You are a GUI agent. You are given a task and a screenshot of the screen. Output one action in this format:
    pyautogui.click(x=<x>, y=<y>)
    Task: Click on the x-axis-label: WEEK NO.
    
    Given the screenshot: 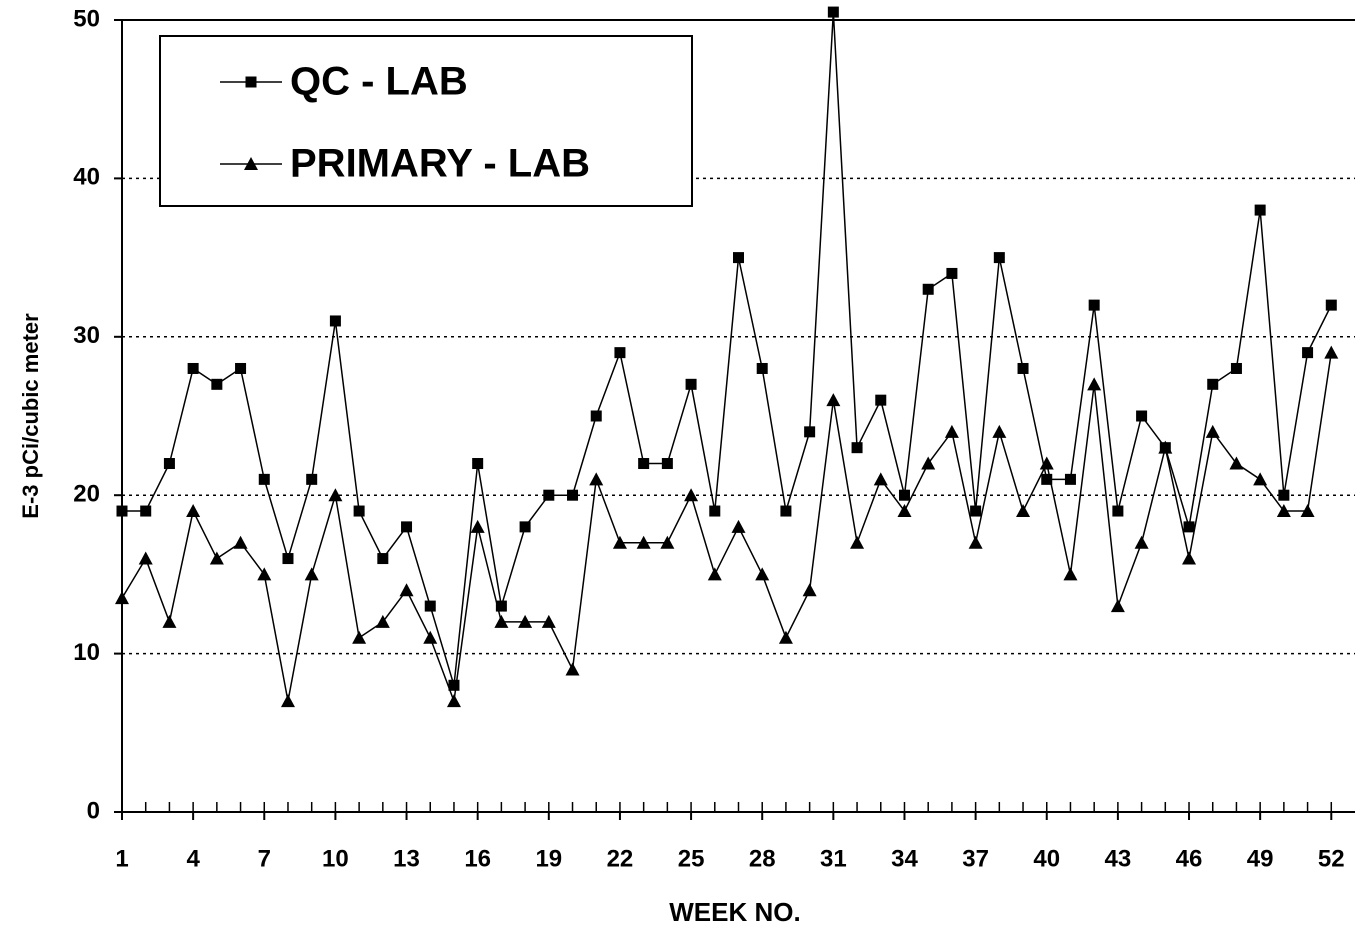 What is the action you would take?
    pyautogui.click(x=734, y=912)
    